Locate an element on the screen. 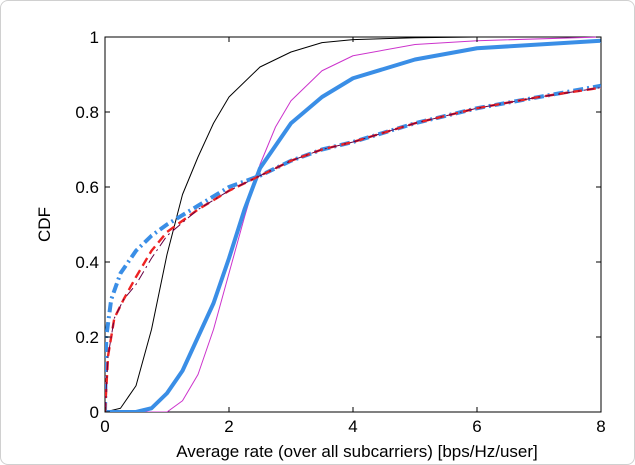 This screenshot has width=635, height=465. x-tick-label: 8 is located at coordinates (600, 426).